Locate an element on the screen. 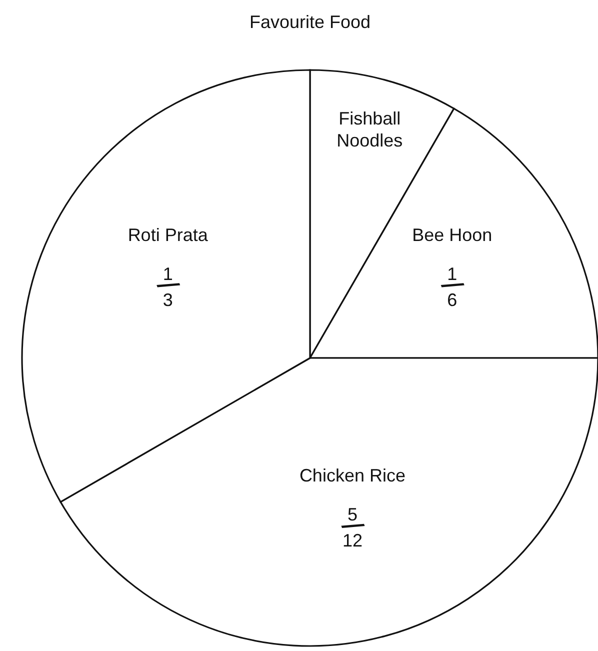 Image resolution: width=598 pixels, height=651 pixels. data-label: 1/3 is located at coordinates (167, 287).